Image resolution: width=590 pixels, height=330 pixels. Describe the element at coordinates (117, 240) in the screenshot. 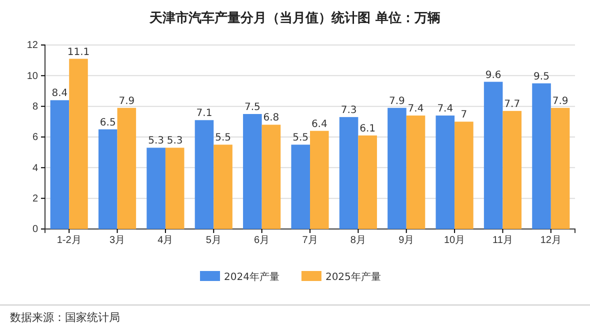

I see `x-tick-label: 3月` at that location.